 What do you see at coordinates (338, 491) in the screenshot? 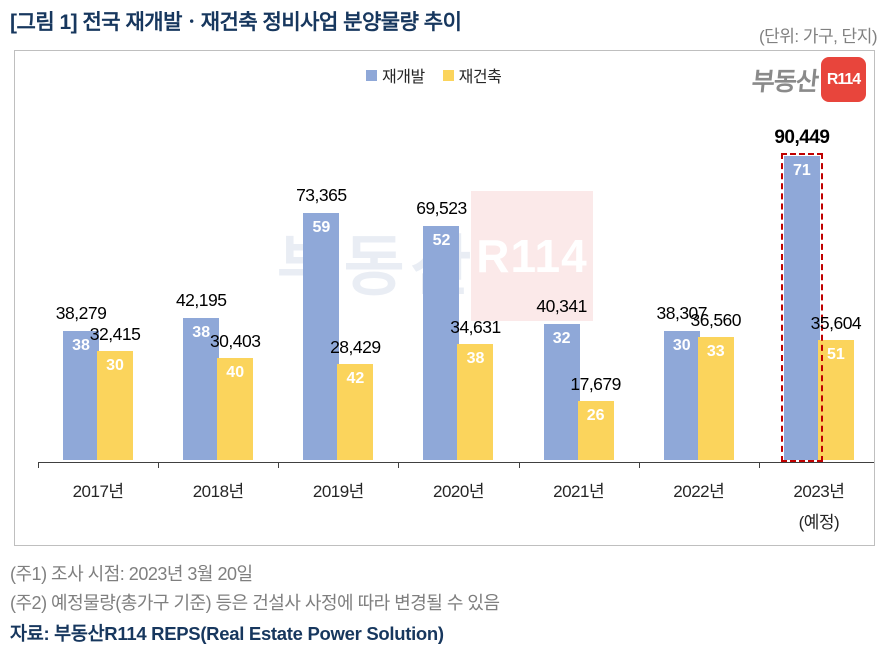
I see `x-axis-label: 2019년` at bounding box center [338, 491].